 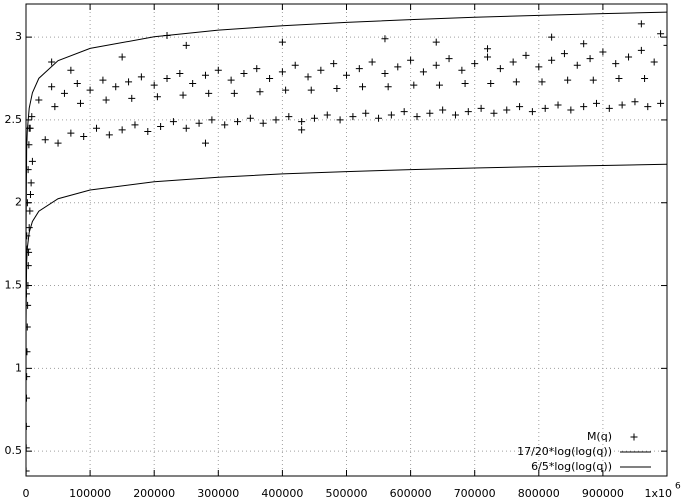 I want to click on x-tick-label: 800000, so click(x=539, y=493).